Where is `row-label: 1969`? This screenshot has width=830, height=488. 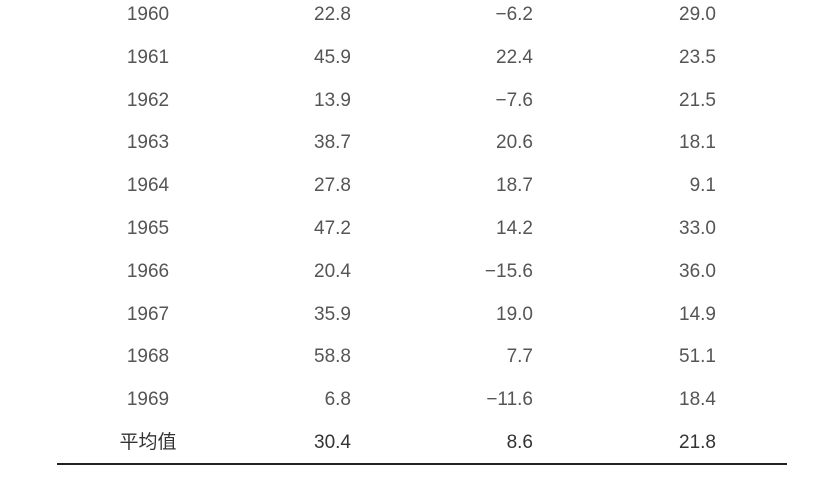
row-label: 1969 is located at coordinates (148, 400).